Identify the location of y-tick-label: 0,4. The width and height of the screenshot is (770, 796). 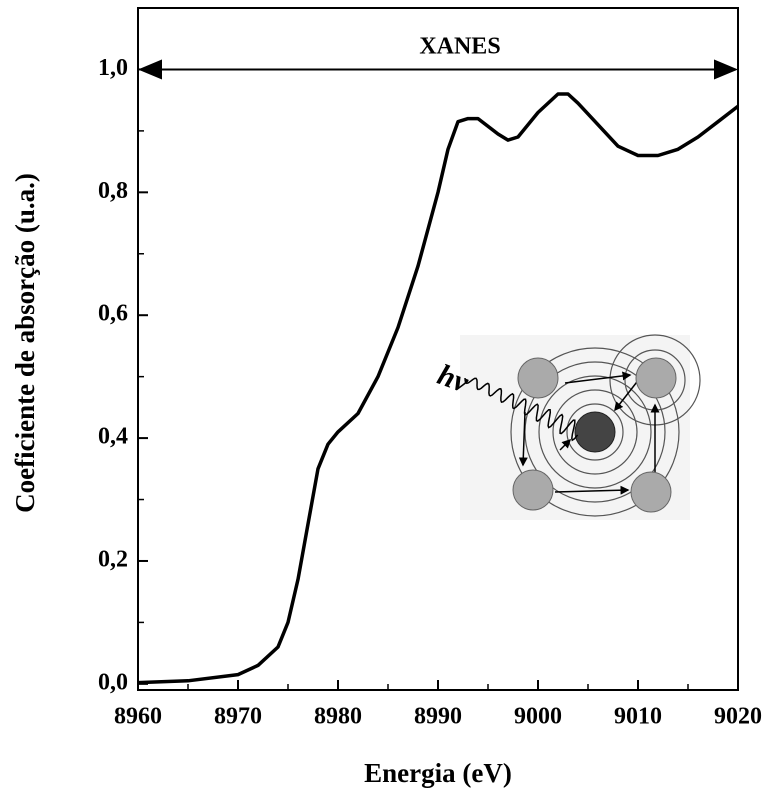
(113, 437).